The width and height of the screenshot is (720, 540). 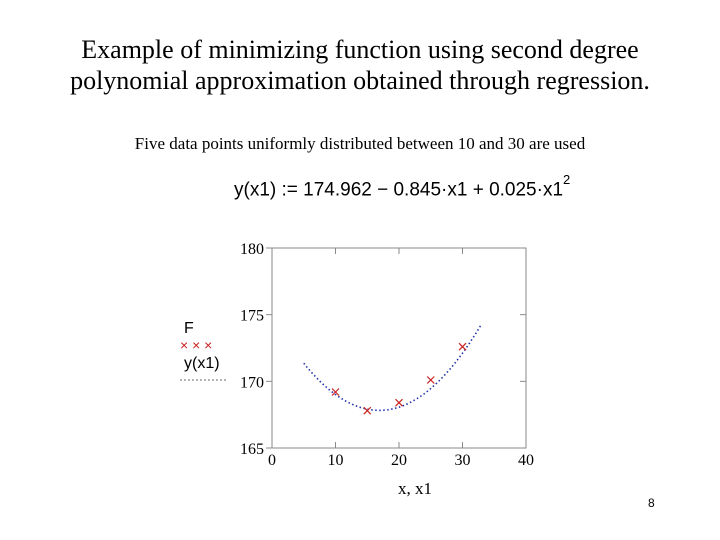 I want to click on legend: F× × × y(x1), so click(x=204, y=350).